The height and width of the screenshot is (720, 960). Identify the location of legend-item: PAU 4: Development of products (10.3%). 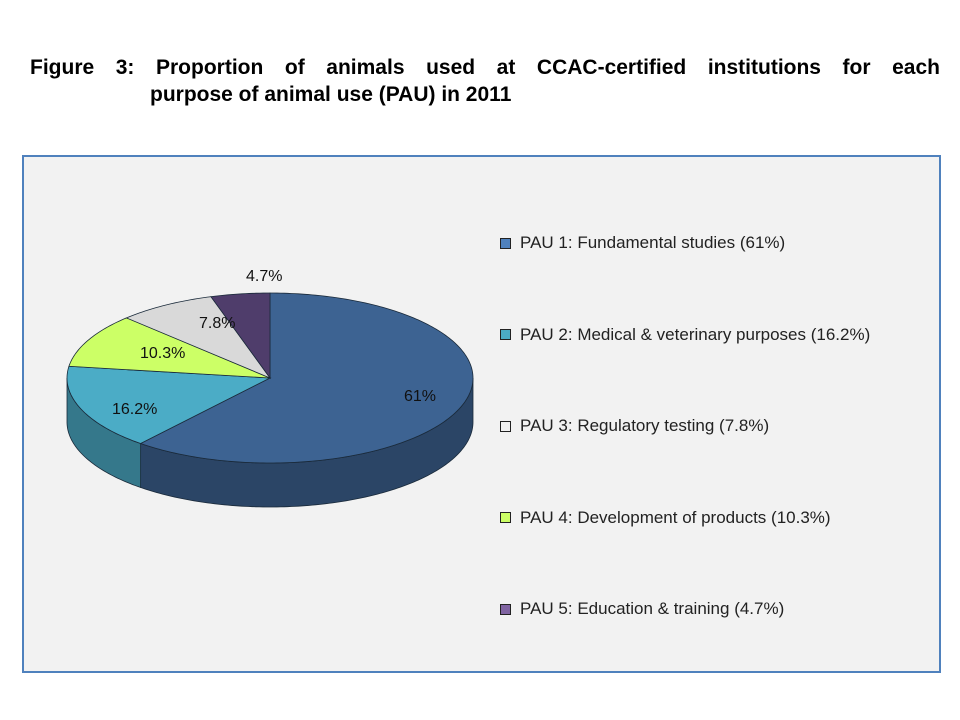
(665, 518).